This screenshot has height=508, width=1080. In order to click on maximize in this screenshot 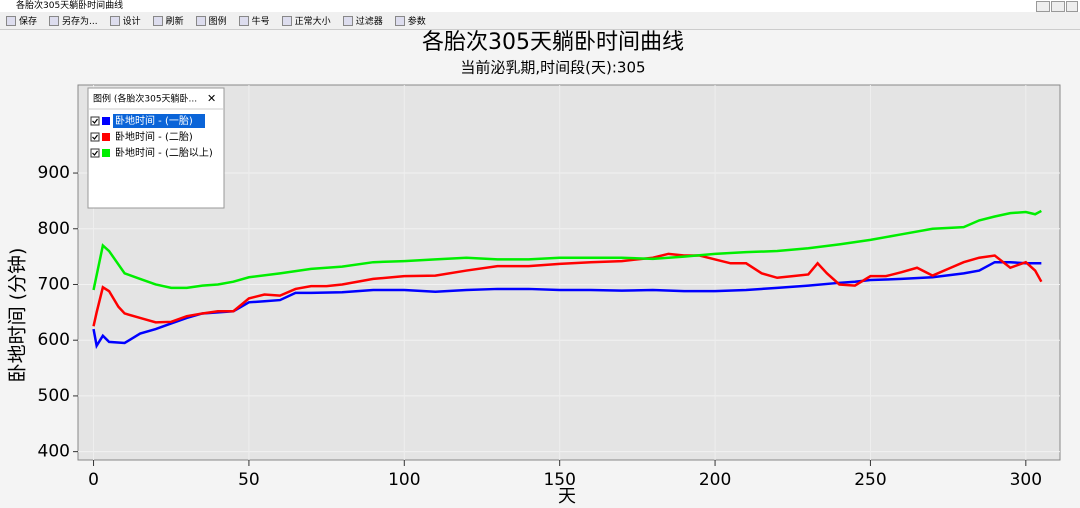, I will do `click(1058, 6)`.